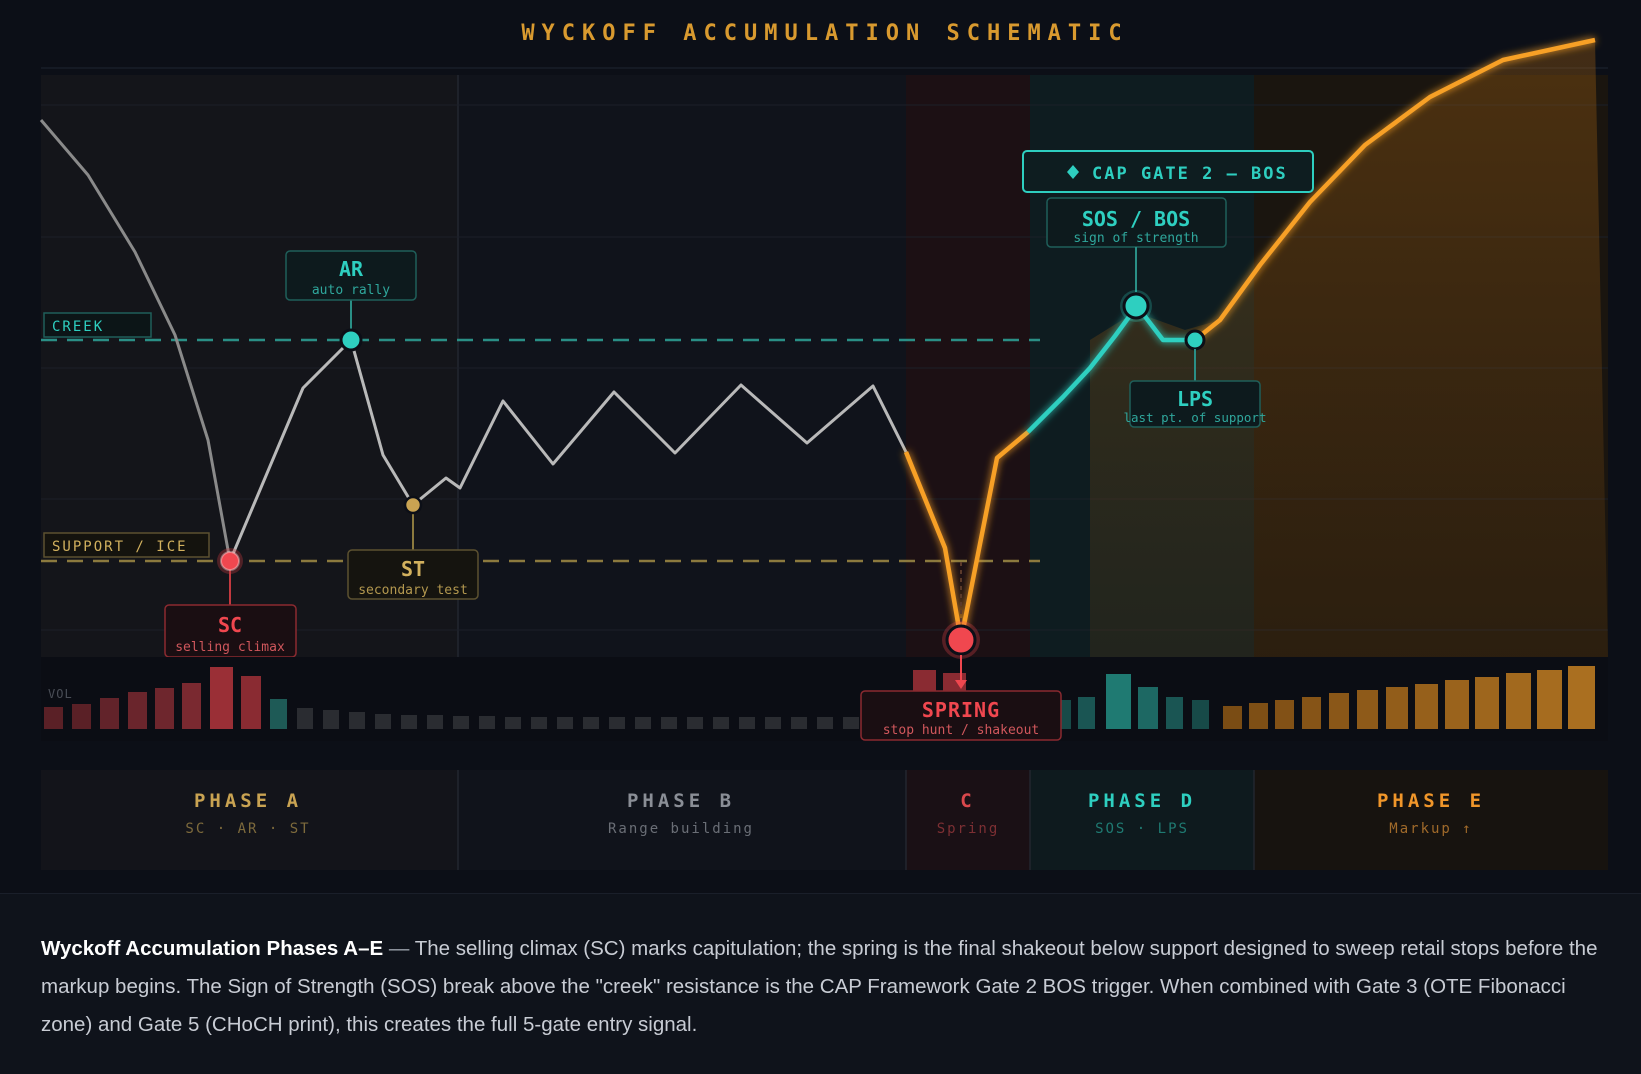 This screenshot has width=1641, height=1074. What do you see at coordinates (1135, 238) in the screenshot?
I see `sos-desc: sign of strength` at bounding box center [1135, 238].